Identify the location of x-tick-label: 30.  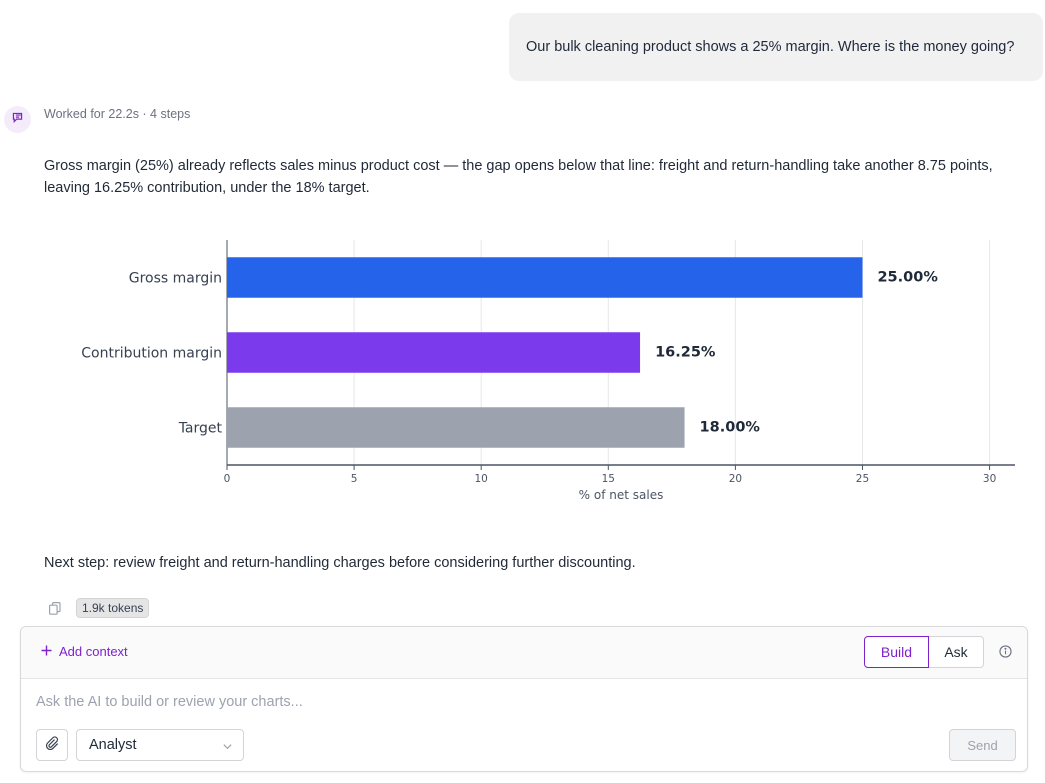
(989, 479).